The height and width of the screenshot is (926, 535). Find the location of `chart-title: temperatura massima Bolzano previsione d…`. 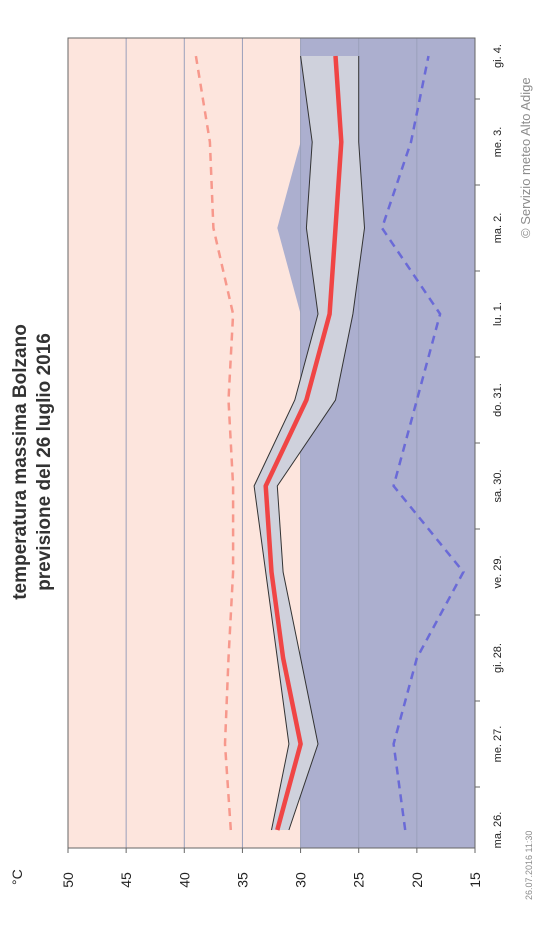

chart-title: temperatura massima Bolzano previsione d… is located at coordinates (32, 462).